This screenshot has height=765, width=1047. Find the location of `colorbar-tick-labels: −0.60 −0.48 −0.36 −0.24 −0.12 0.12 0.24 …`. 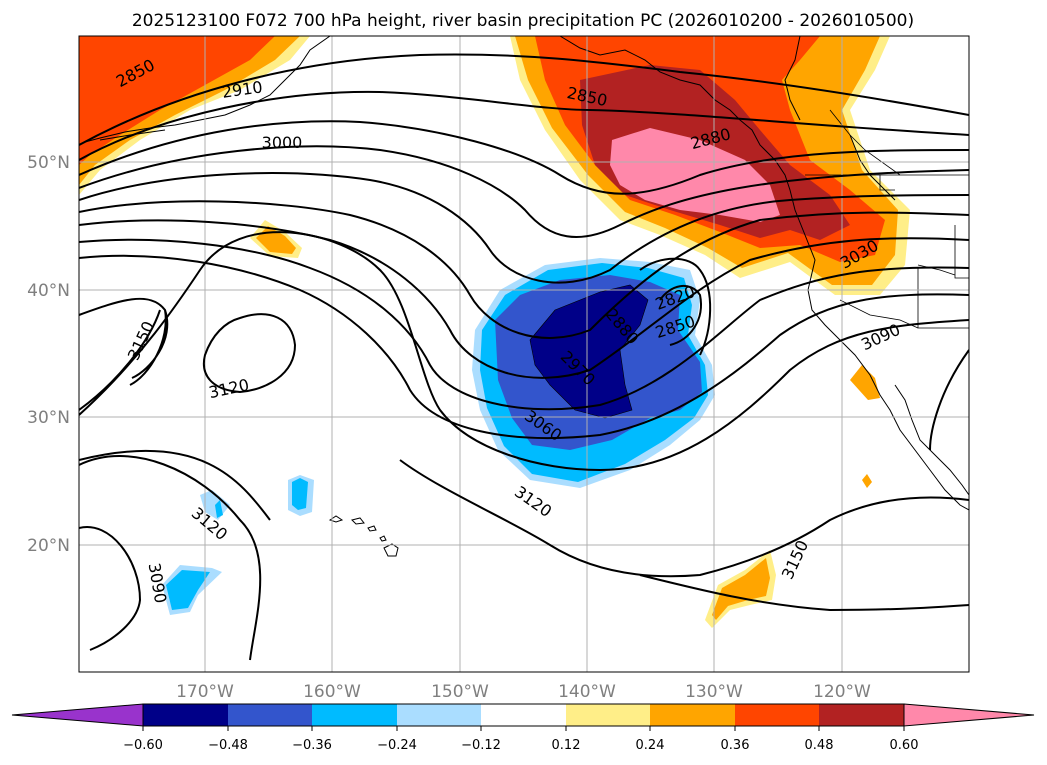

colorbar-tick-labels: −0.60 −0.48 −0.36 −0.24 −0.12 0.12 0.24 … is located at coordinates (520, 745).